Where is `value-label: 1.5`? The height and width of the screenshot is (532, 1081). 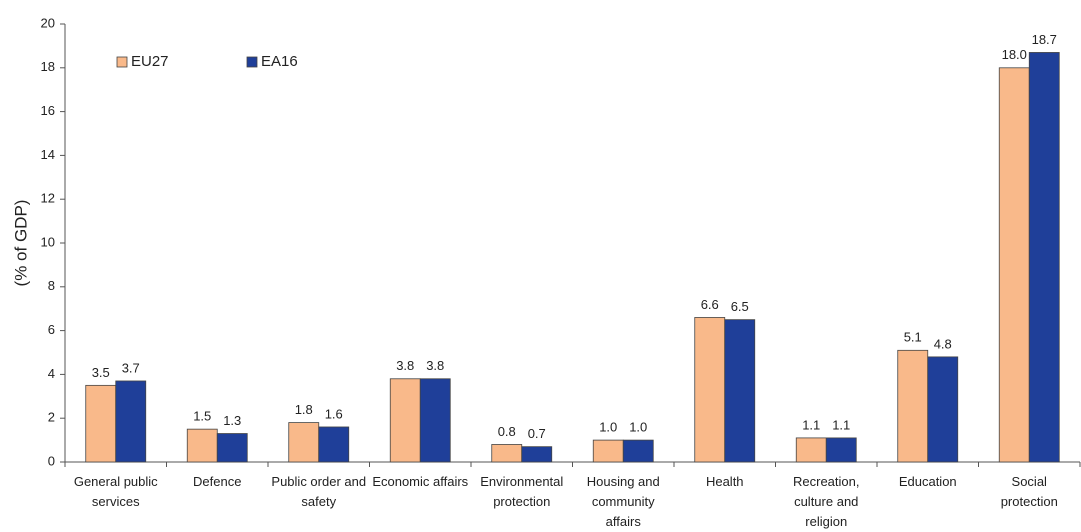
value-label: 1.5 is located at coordinates (202, 416).